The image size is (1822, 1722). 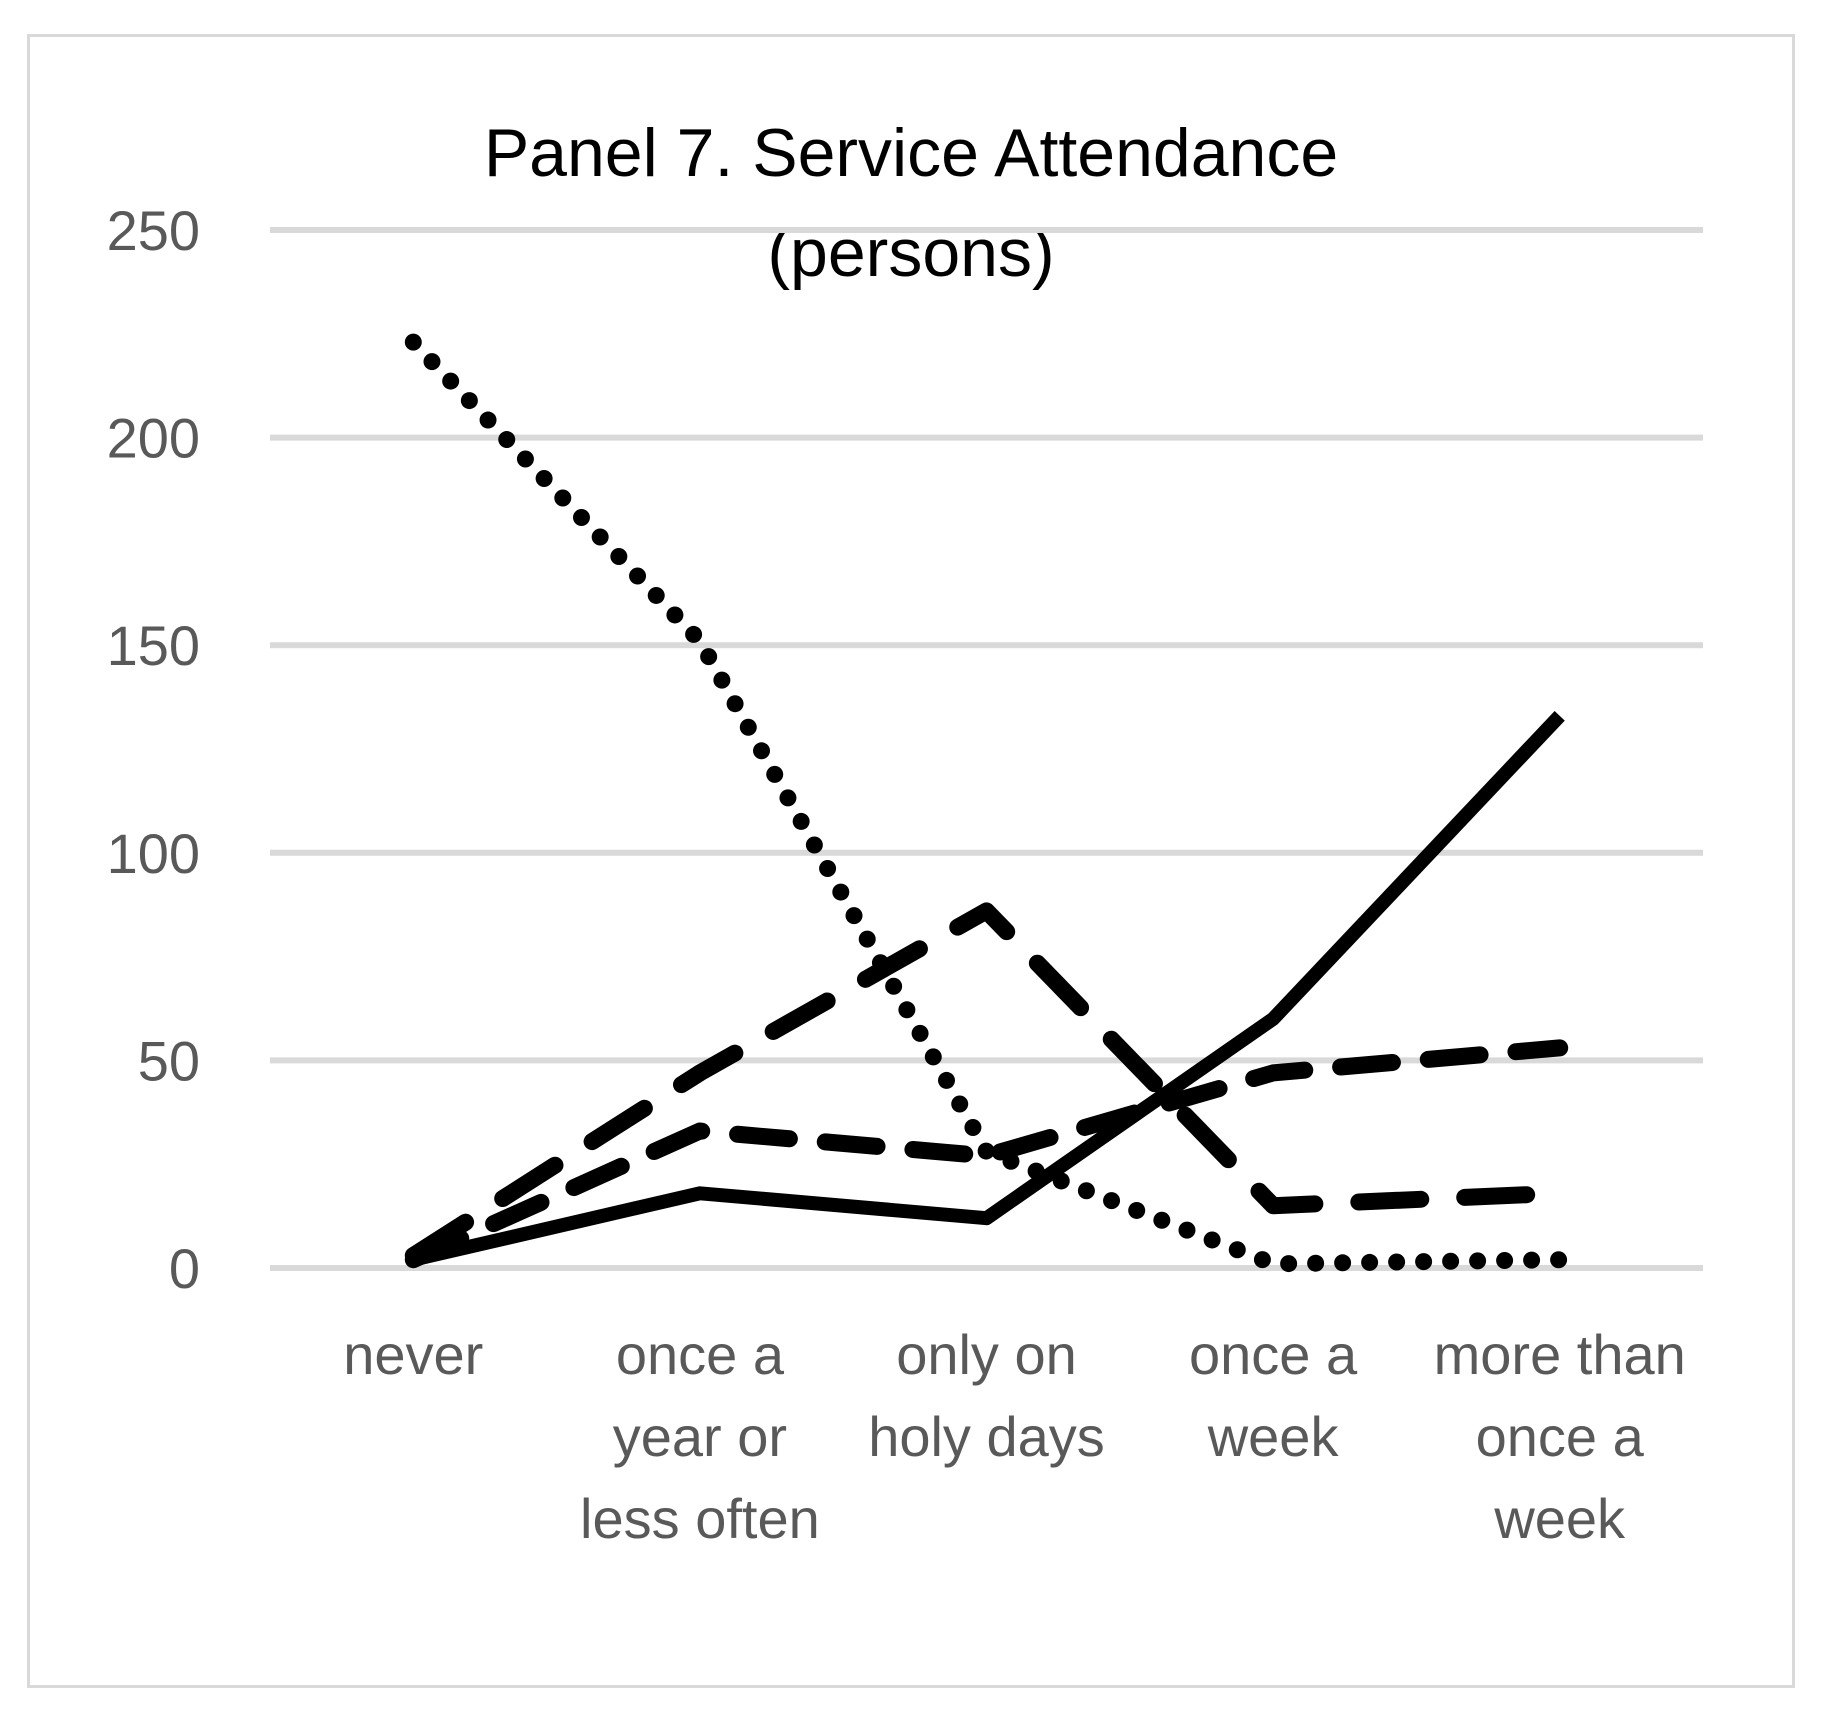 I want to click on series-line-long-dash, so click(x=986, y=1083).